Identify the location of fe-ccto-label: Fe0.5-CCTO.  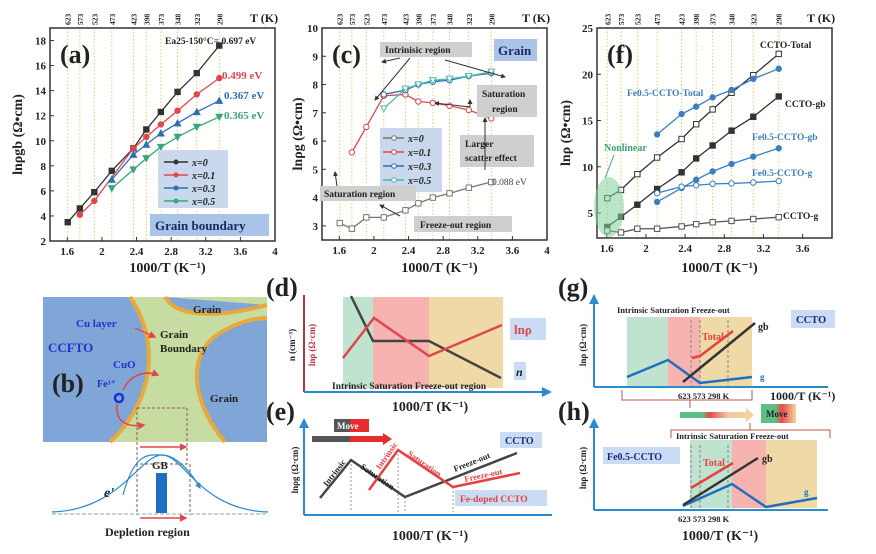
(634, 457).